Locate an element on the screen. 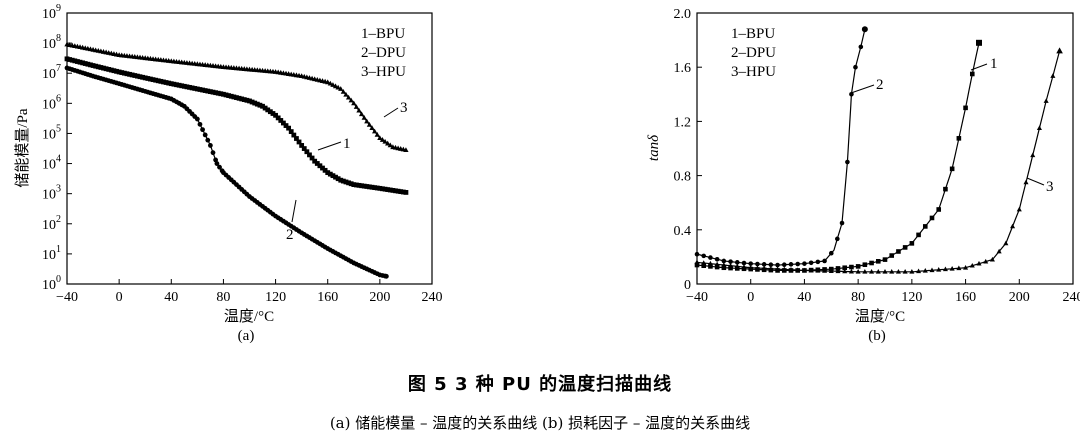 The height and width of the screenshot is (448, 1080). figure-title: 图 5 3 种 PU 的温度扫描曲线 is located at coordinates (540, 384).